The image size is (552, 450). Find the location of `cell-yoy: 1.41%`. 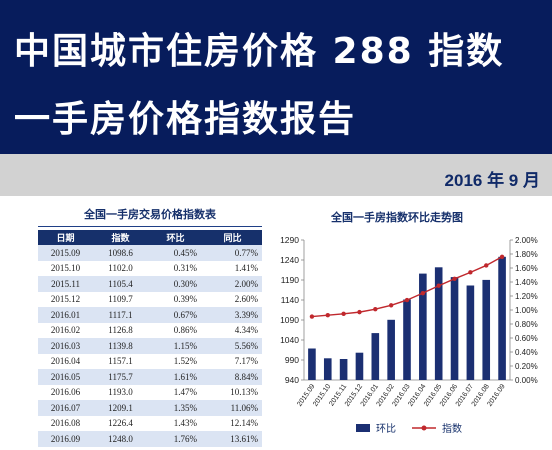

cell-yoy: 1.41% is located at coordinates (232, 268).